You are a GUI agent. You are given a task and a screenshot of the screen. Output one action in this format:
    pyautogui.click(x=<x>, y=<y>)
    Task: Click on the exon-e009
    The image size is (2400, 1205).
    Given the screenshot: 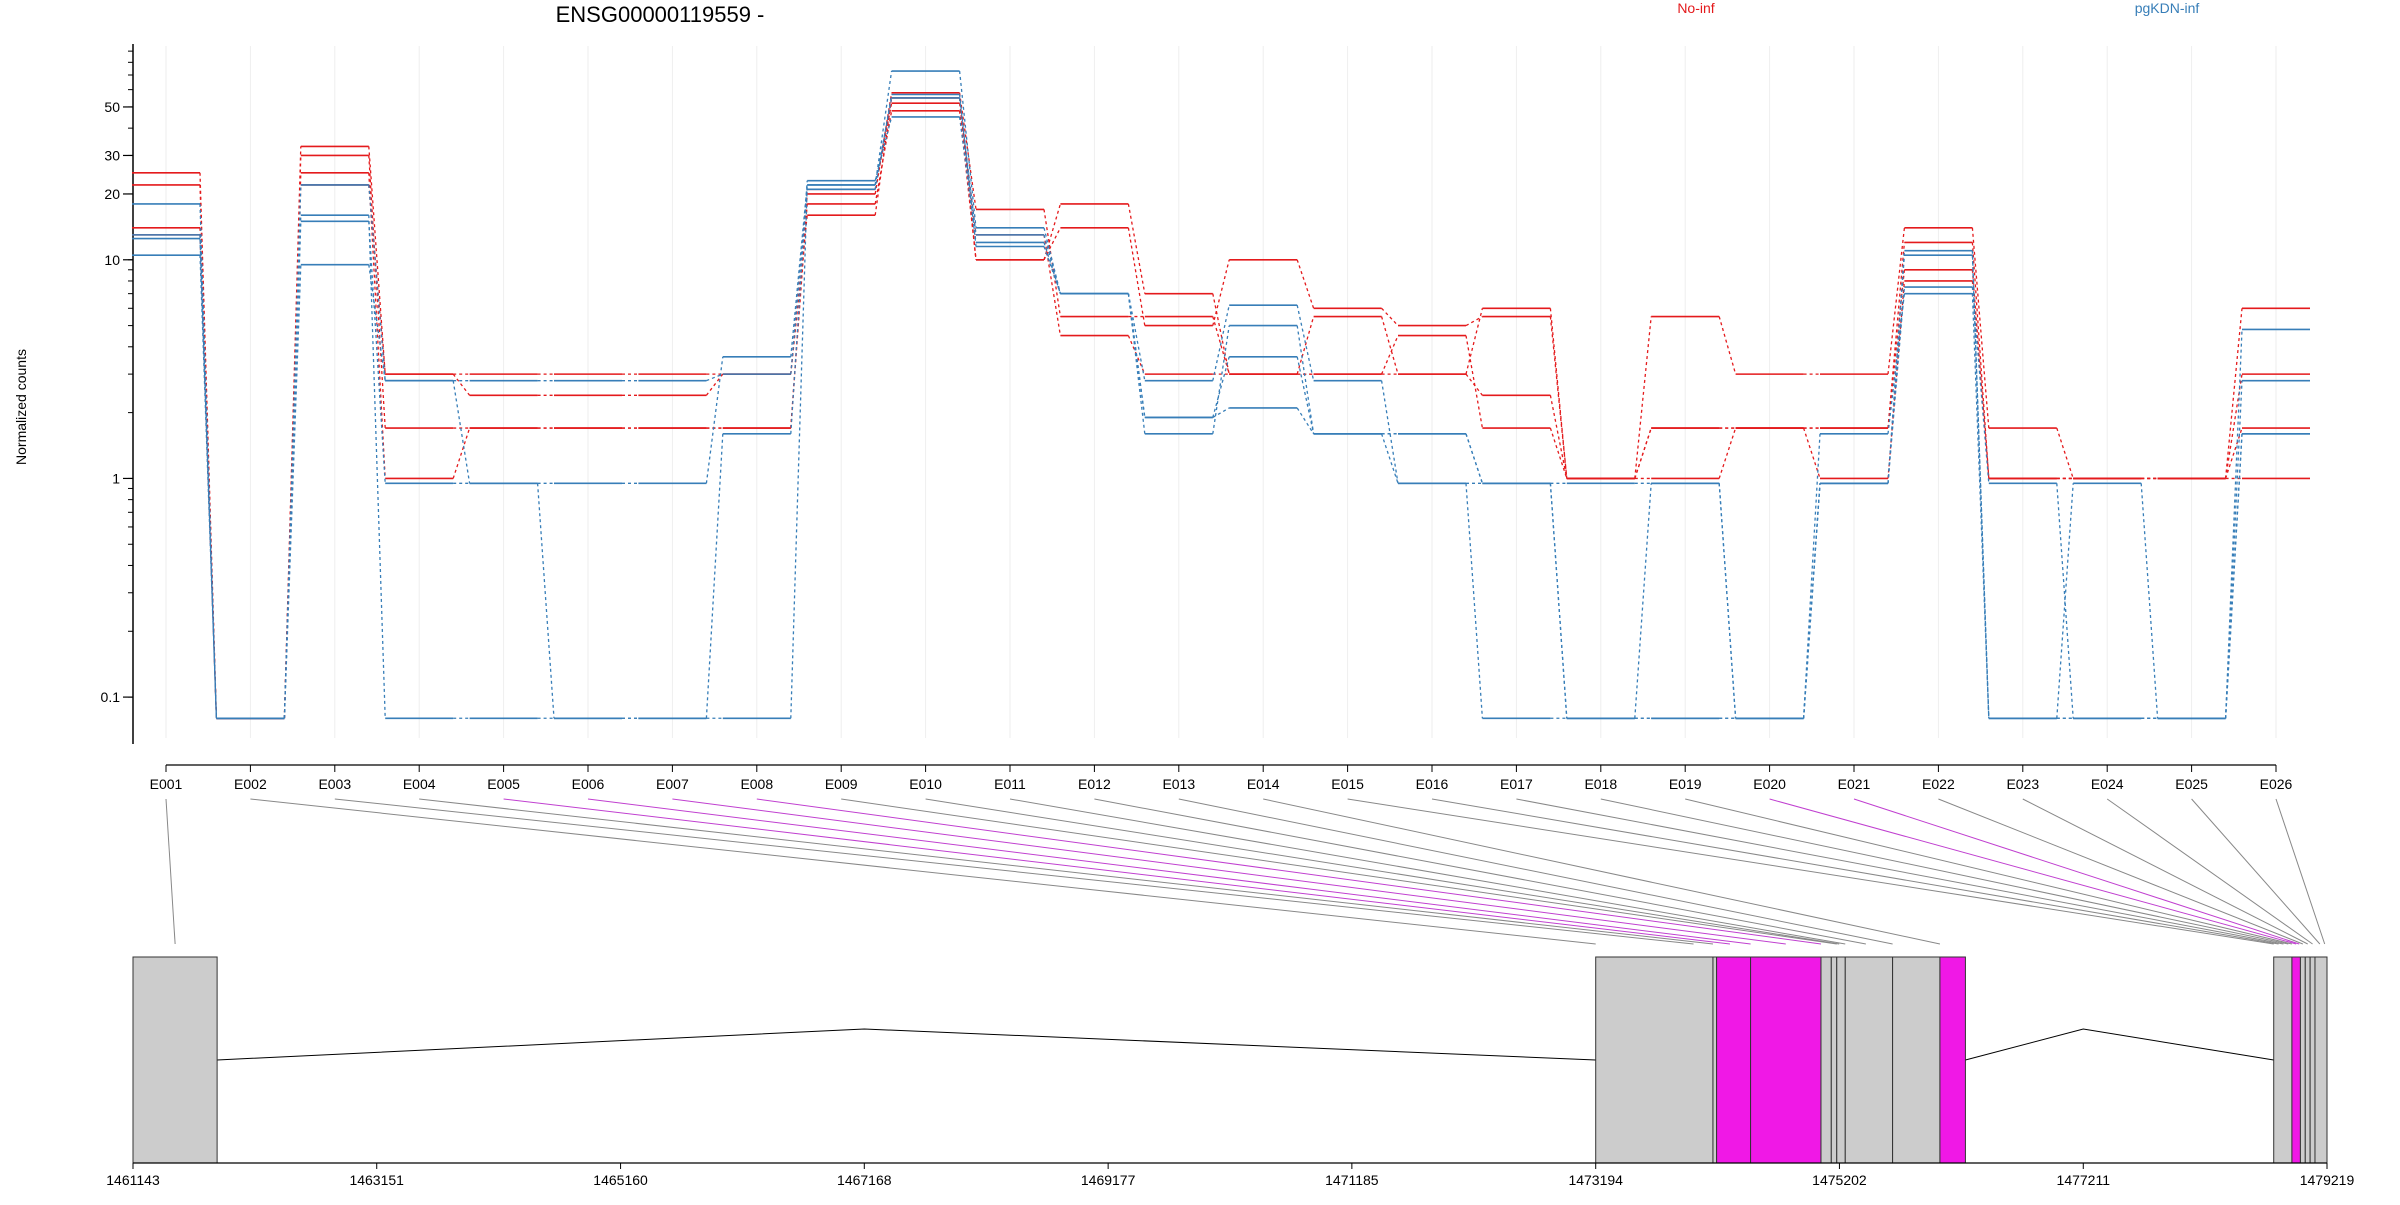 What is the action you would take?
    pyautogui.click(x=1869, y=1060)
    